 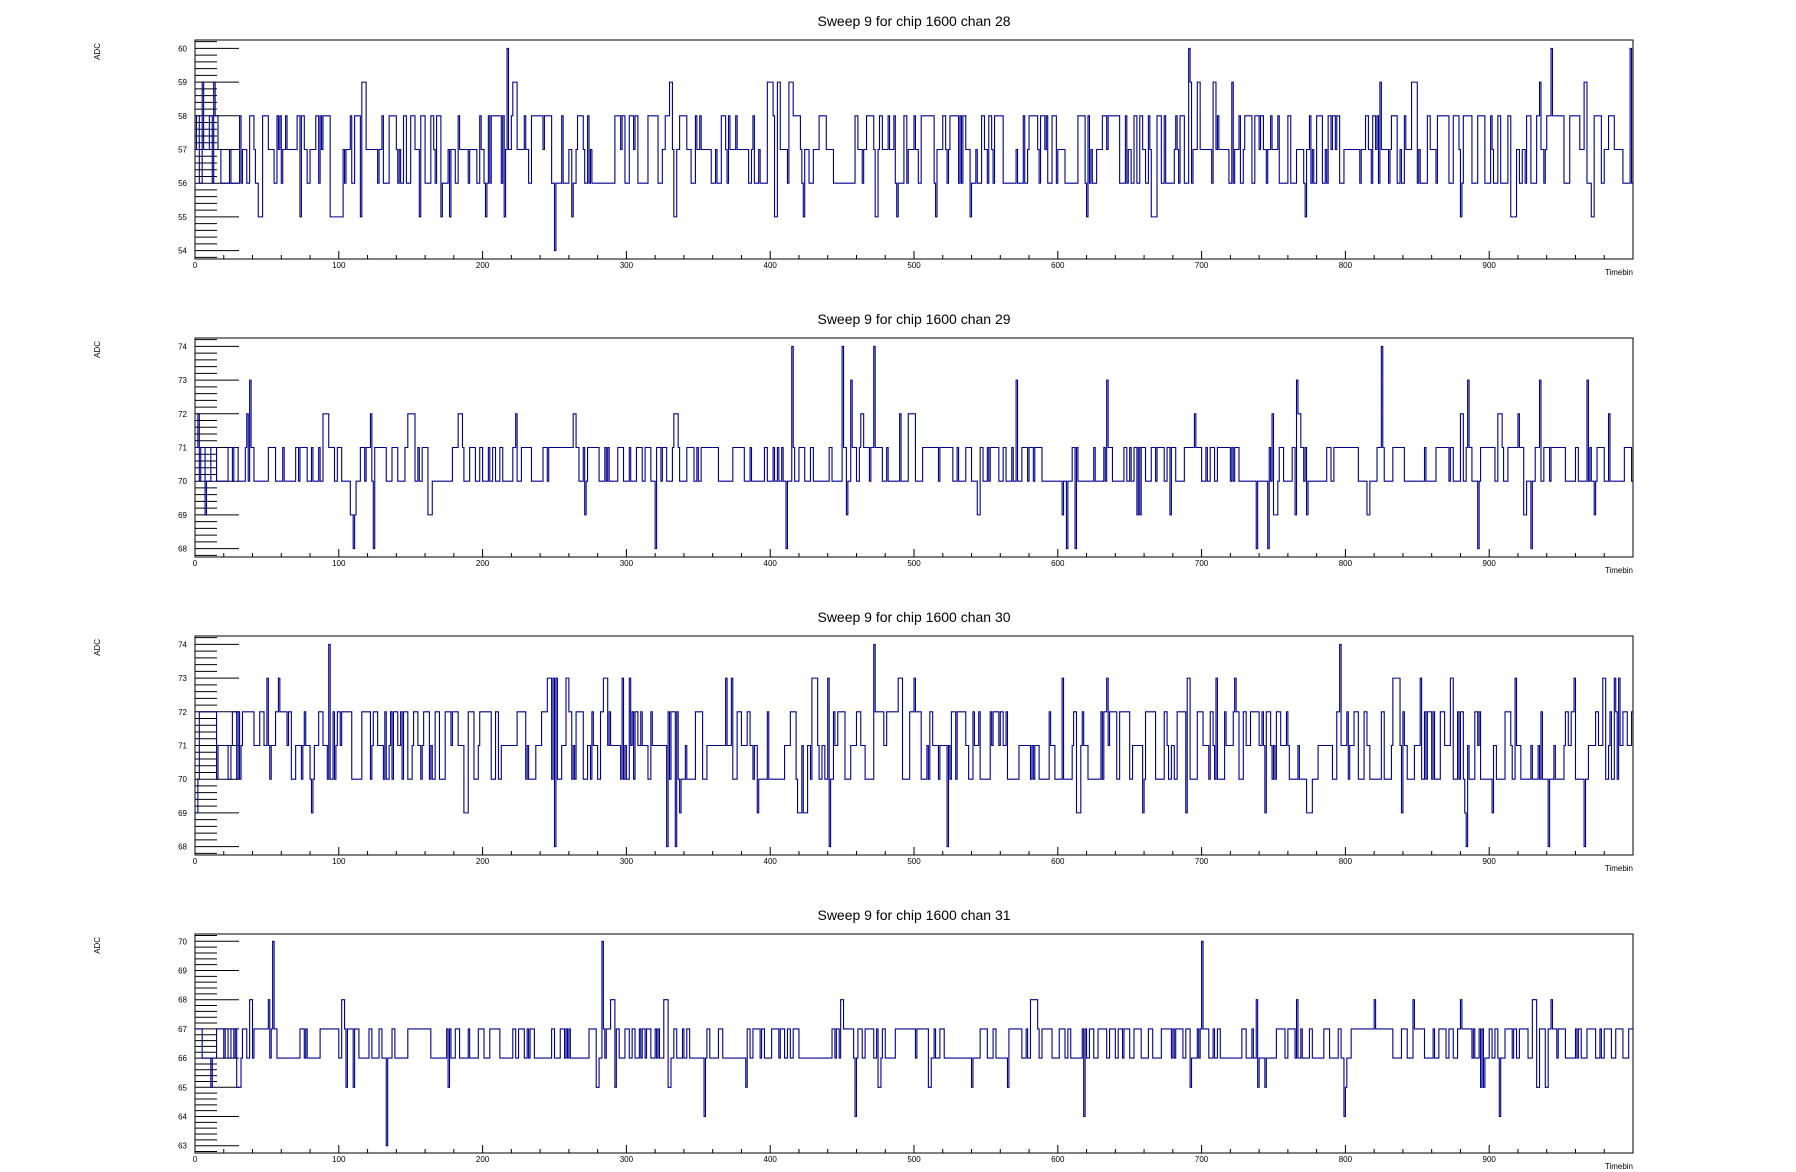 What do you see at coordinates (182, 1117) in the screenshot?
I see `y-tick-label: 64` at bounding box center [182, 1117].